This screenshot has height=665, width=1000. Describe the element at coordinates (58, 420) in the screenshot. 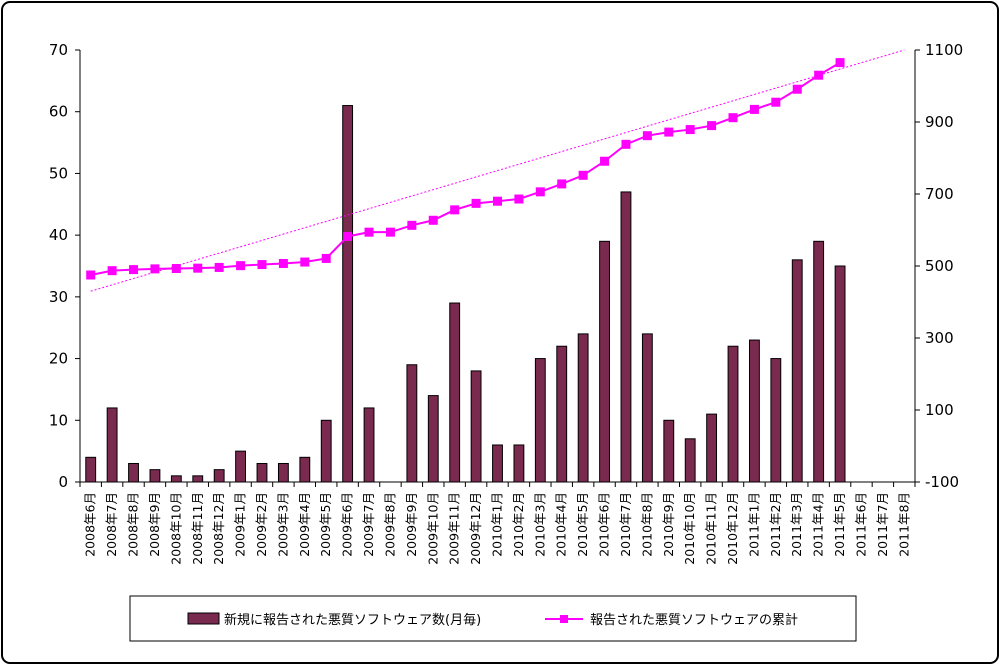

I see `y-left-tick-label: 10` at that location.